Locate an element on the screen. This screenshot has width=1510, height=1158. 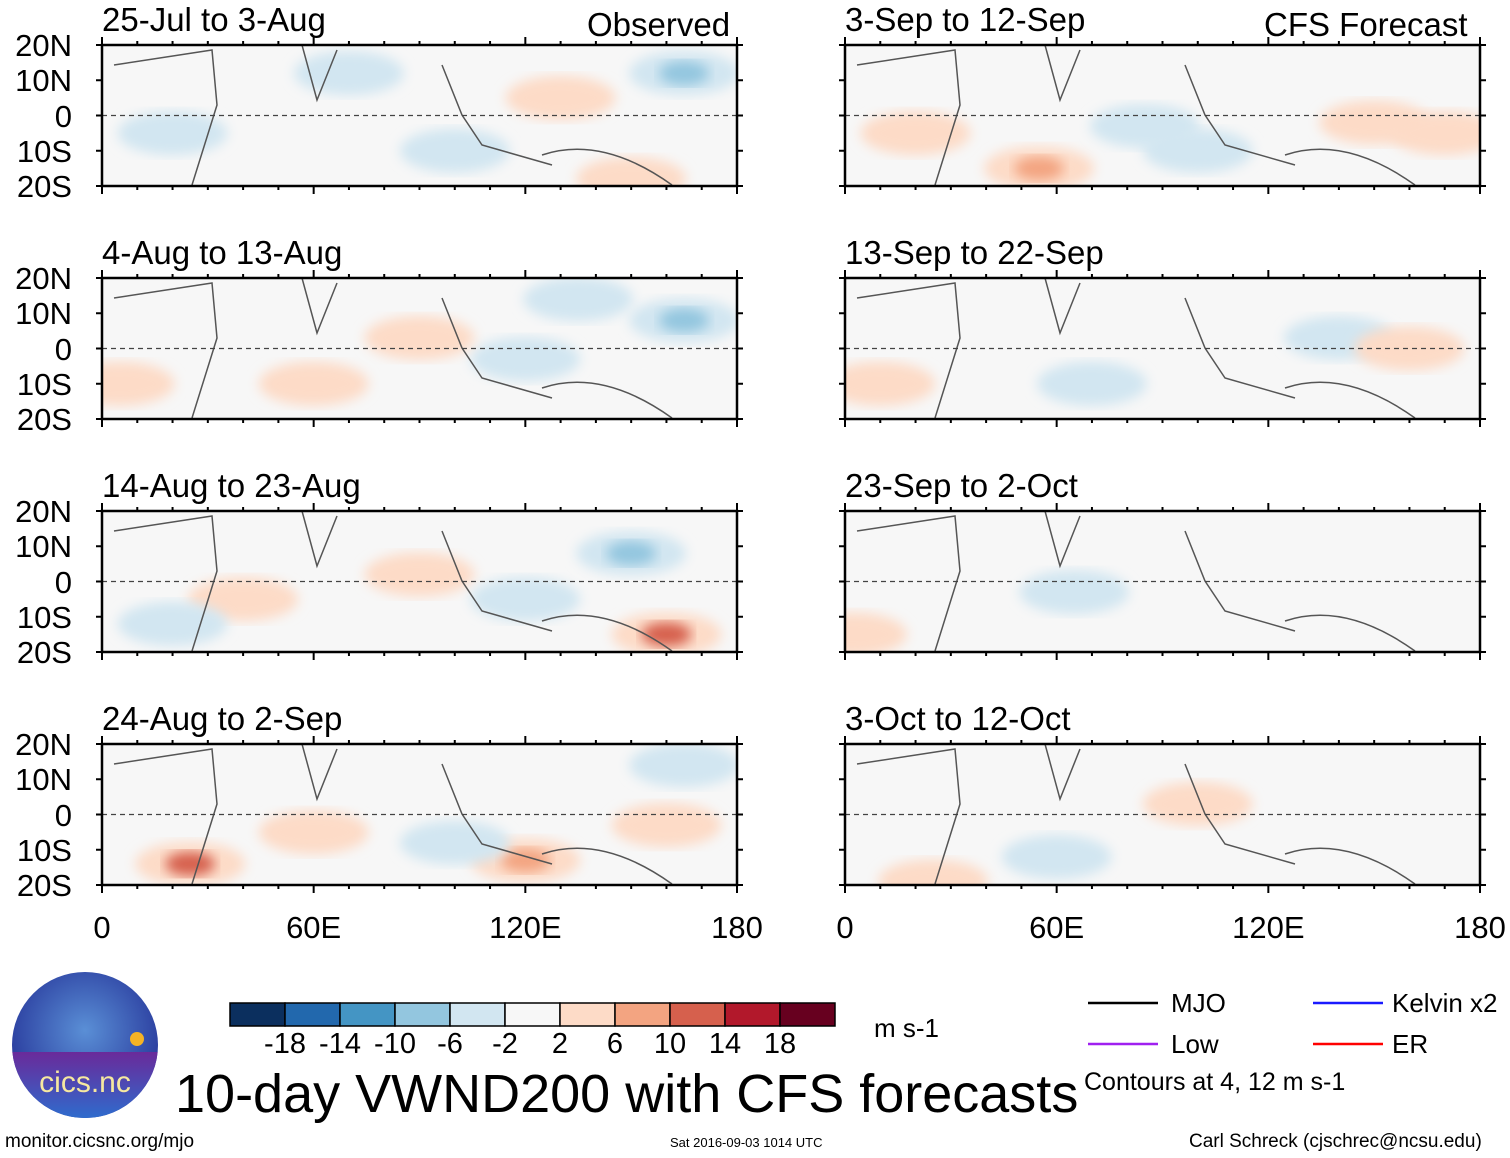
x-tick-label: 60E is located at coordinates (1057, 927).